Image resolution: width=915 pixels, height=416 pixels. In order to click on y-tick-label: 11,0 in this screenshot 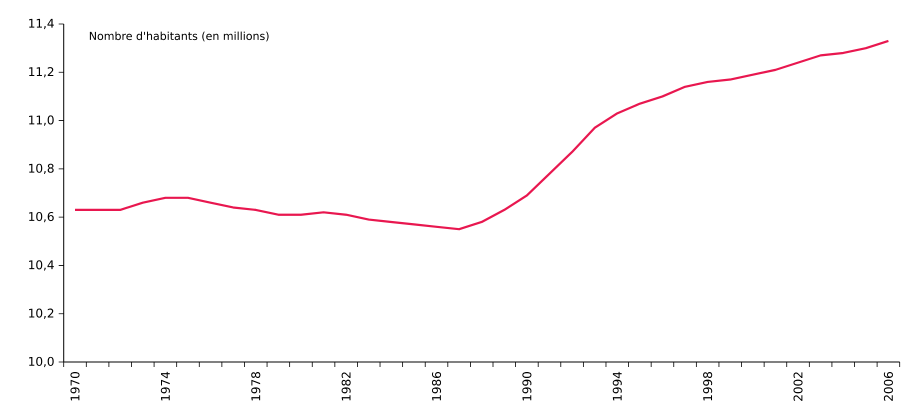, I will do `click(41, 120)`.